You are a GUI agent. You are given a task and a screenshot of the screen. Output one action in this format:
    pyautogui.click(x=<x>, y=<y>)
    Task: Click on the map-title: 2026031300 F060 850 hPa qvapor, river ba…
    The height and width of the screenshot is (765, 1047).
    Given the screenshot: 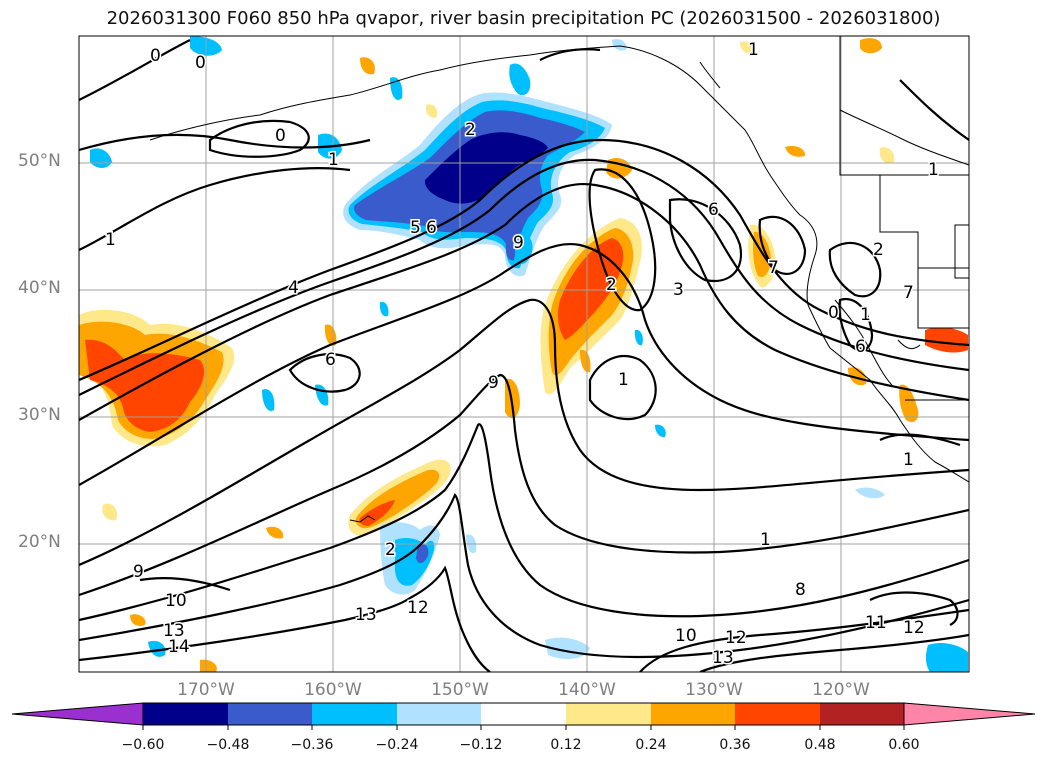 What is the action you would take?
    pyautogui.click(x=523, y=18)
    